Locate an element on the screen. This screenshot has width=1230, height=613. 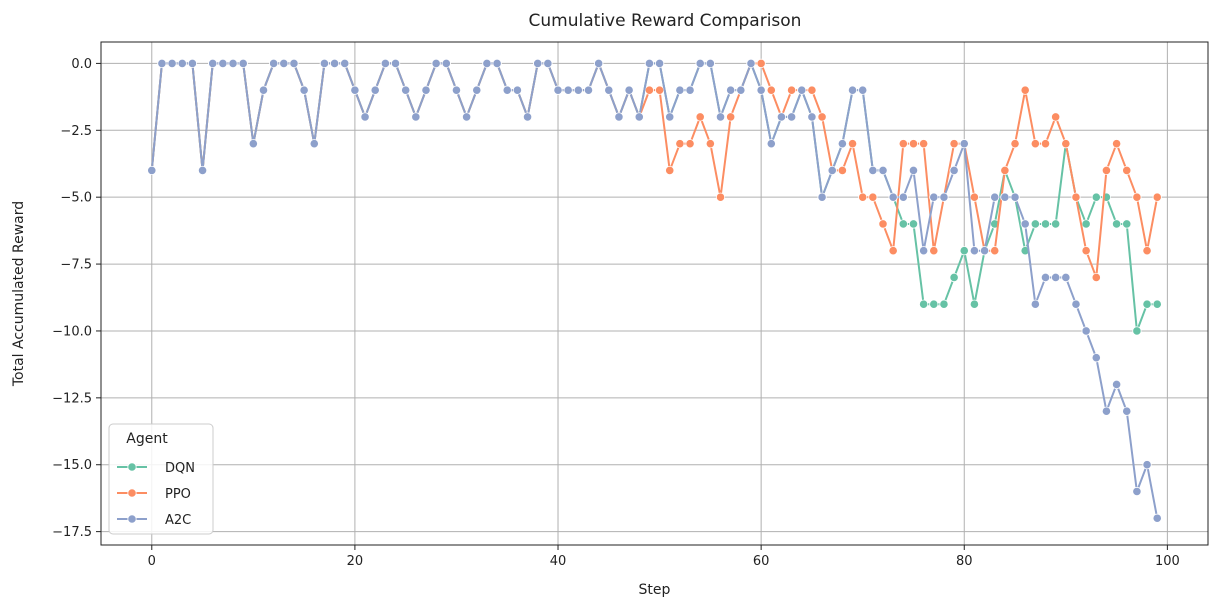
x-axis-label: Step is located at coordinates (655, 590).